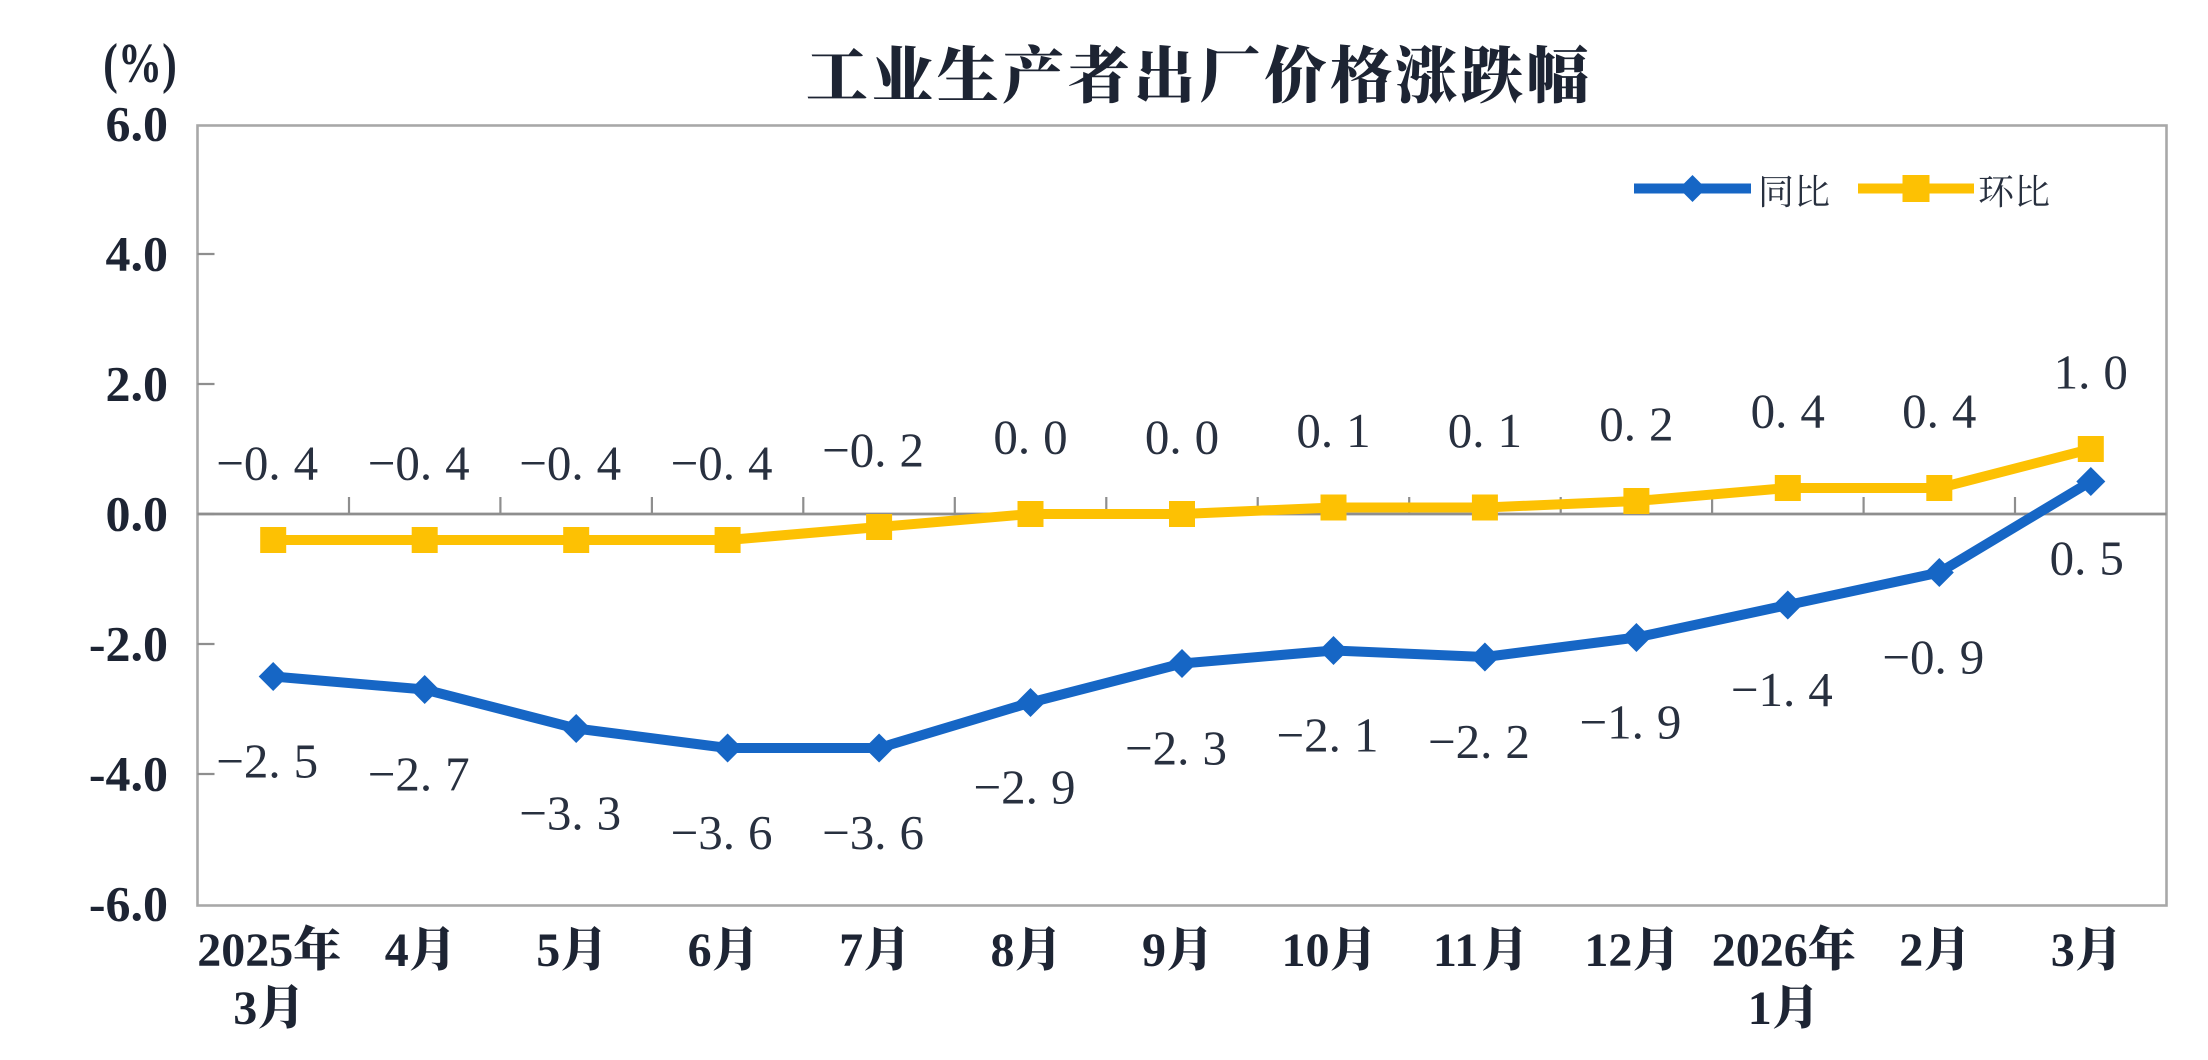 This screenshot has width=2208, height=1060. What do you see at coordinates (245, 950) in the screenshot?
I see `svg-text: 2025` at bounding box center [245, 950].